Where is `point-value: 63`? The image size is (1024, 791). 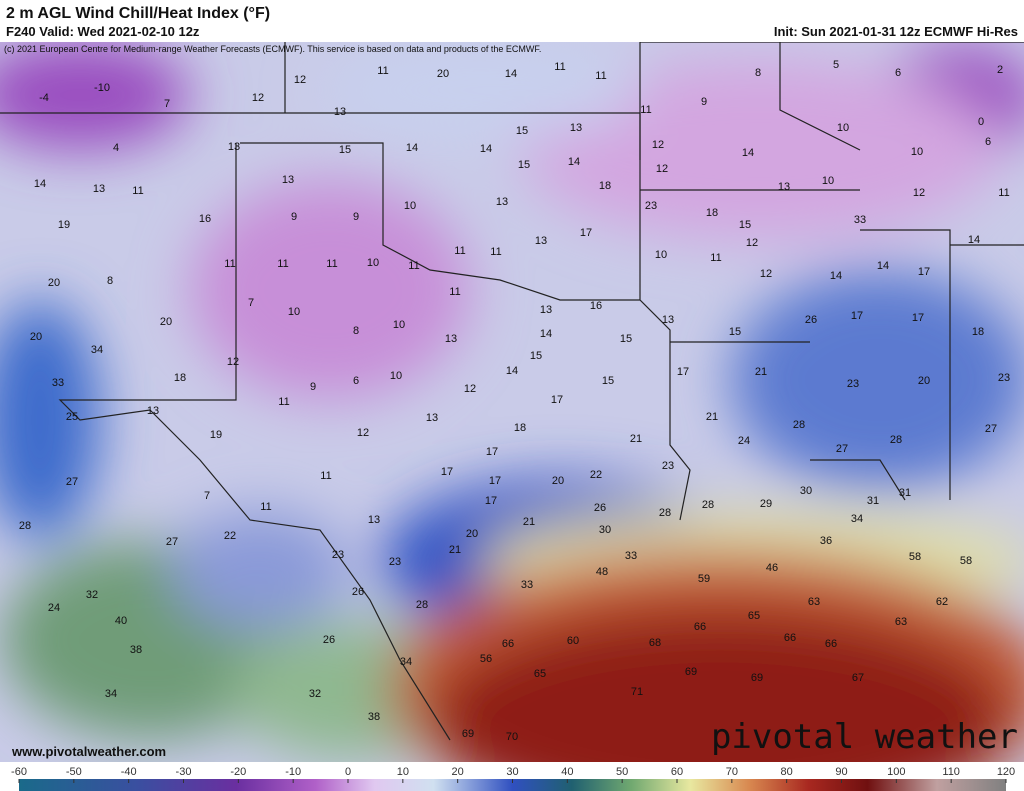
point-value: 63 is located at coordinates (901, 622).